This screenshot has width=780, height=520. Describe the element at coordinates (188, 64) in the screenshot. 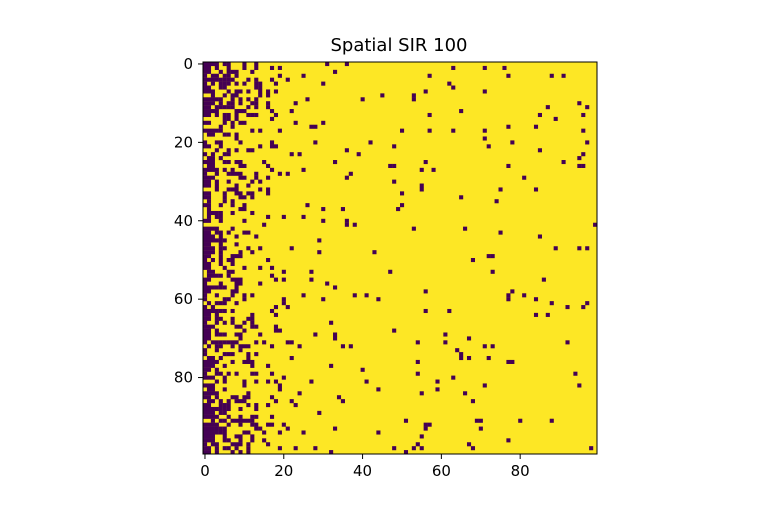

I see `y-tick-label: 0` at that location.